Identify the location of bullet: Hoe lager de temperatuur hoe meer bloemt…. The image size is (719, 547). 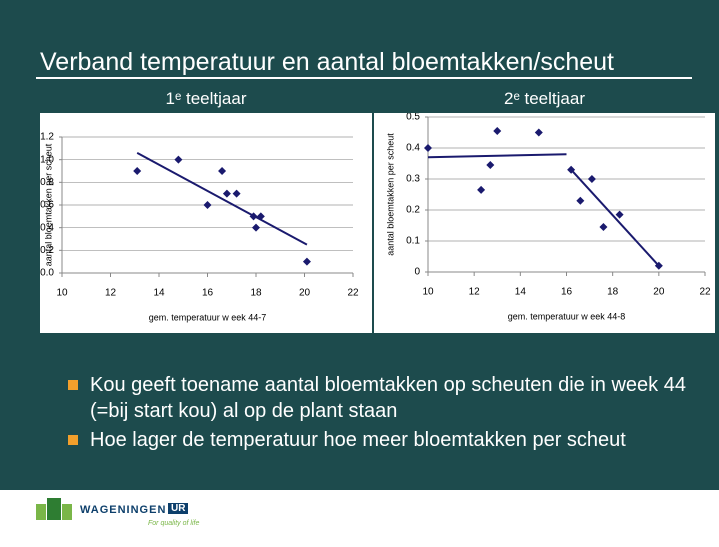
(379, 440).